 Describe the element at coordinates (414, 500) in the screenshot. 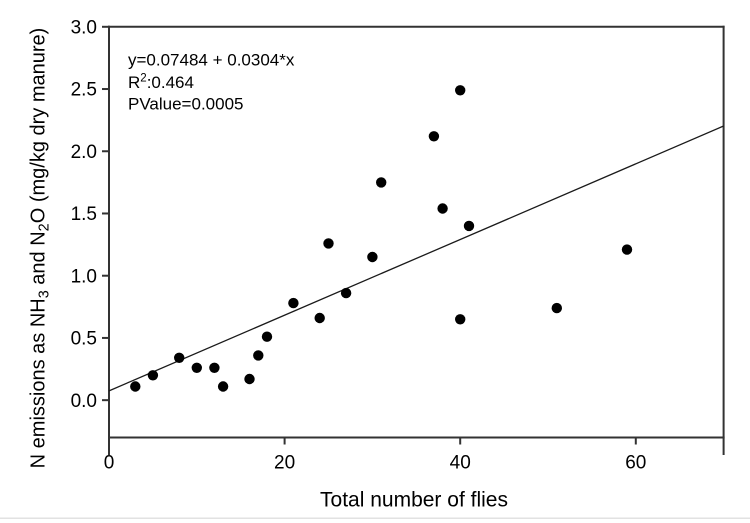

I see `x-axis-title: Total number of flies` at that location.